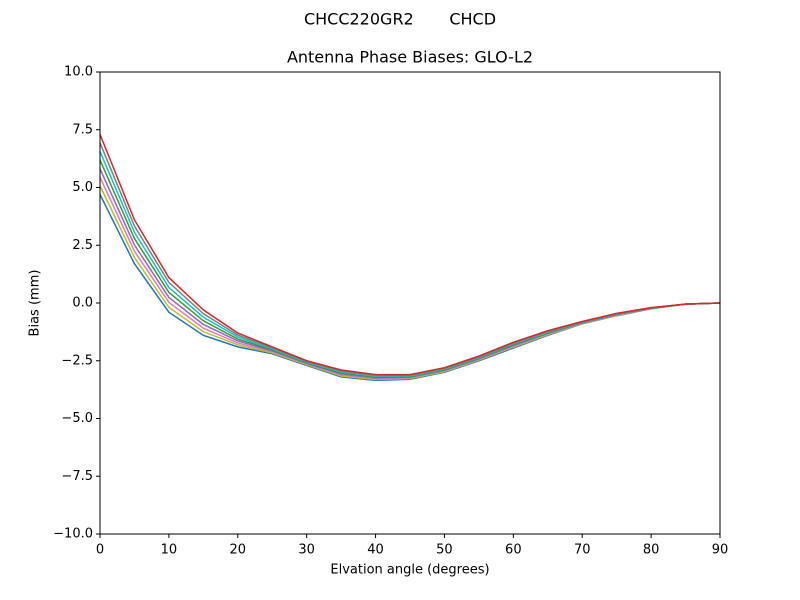 The height and width of the screenshot is (600, 800). I want to click on y-tick-label: 2.5, so click(82, 245).